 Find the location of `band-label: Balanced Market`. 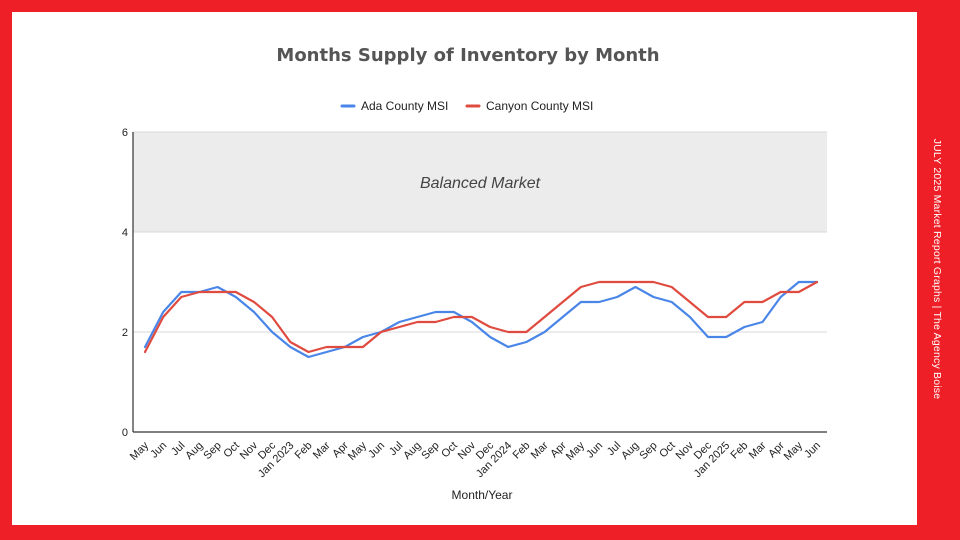

band-label: Balanced Market is located at coordinates (480, 183).